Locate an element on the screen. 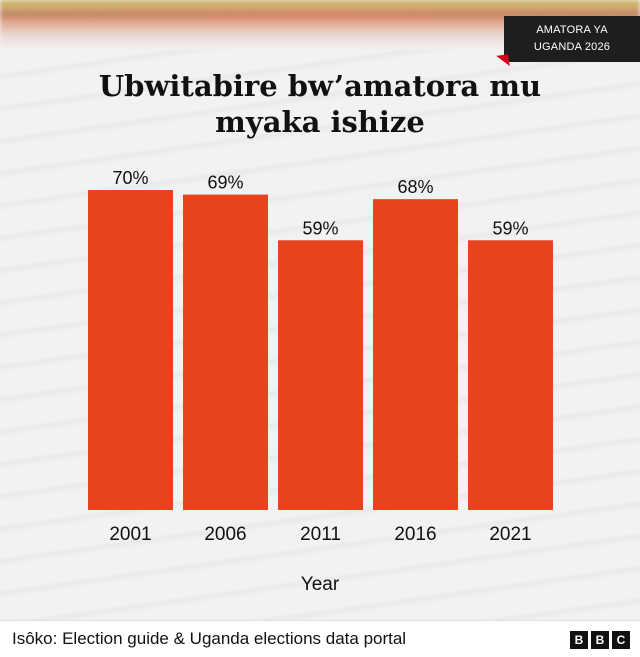  series-badge: AMATORA YA UGANDA 2026 is located at coordinates (572, 39).